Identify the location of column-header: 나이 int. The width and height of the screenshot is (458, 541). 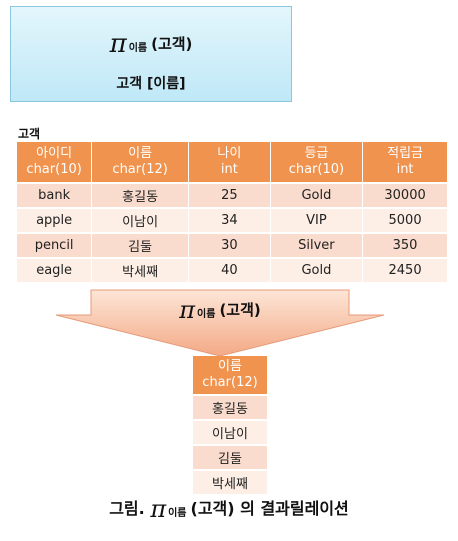
(230, 162).